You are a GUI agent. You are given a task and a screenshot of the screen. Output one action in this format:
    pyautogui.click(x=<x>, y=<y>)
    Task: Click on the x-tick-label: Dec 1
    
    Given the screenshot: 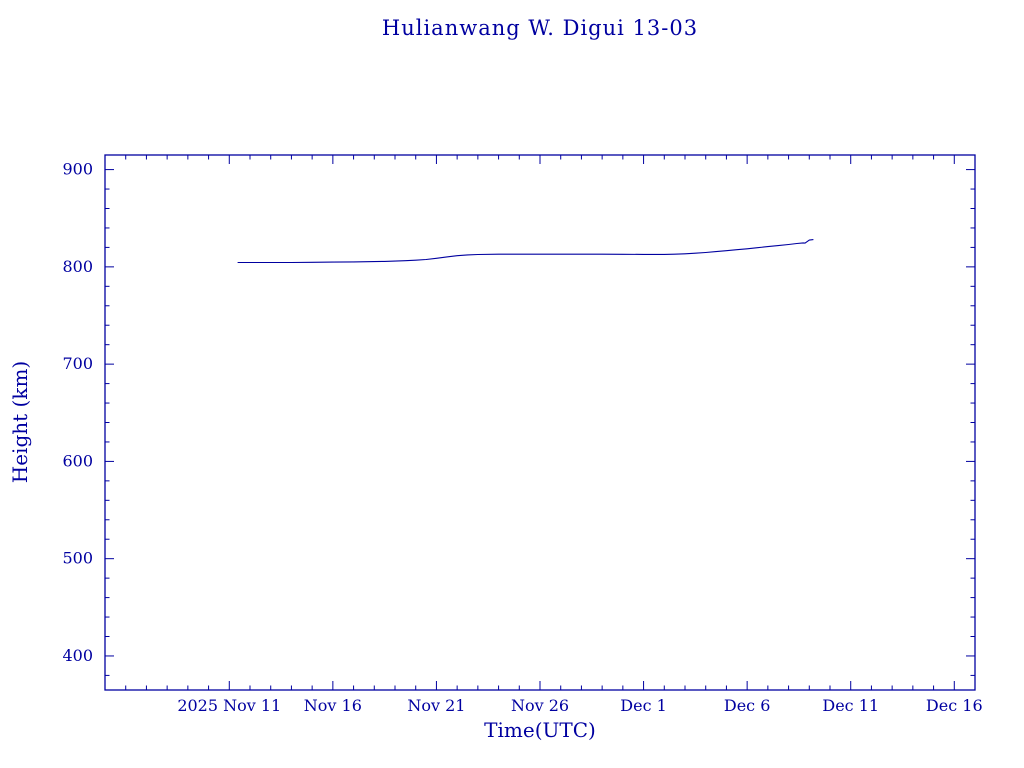 What is the action you would take?
    pyautogui.click(x=643, y=705)
    